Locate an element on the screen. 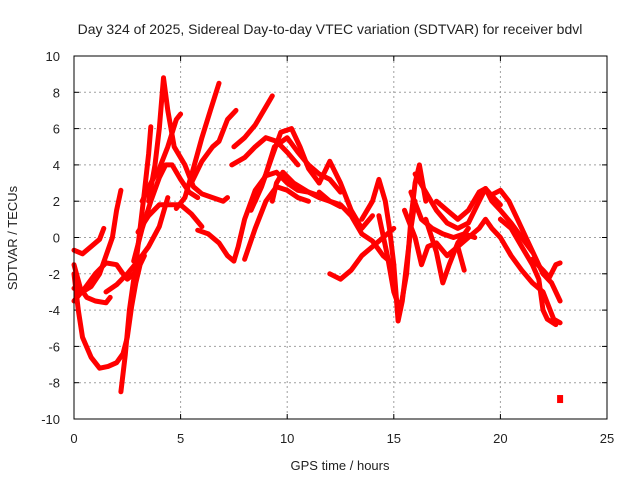 This screenshot has height=480, width=640. y-tick-label: 10 is located at coordinates (53, 56).